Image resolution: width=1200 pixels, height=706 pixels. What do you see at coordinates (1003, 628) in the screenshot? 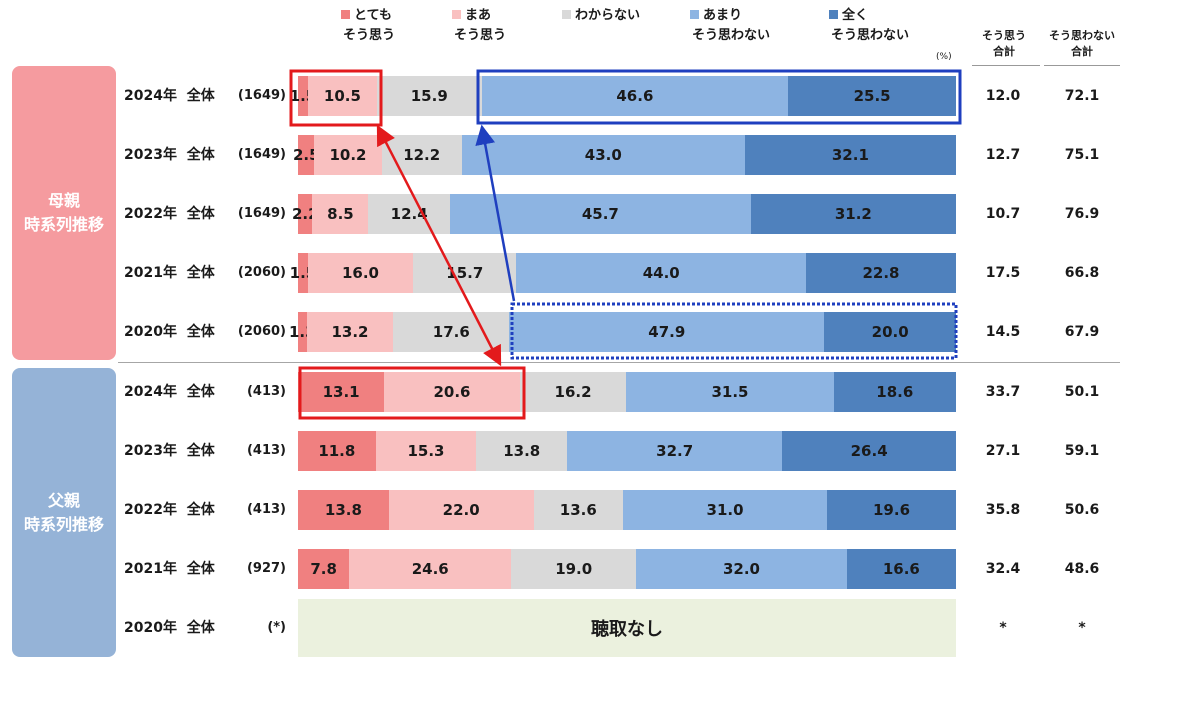
I see `agree-total: *` at bounding box center [1003, 628].